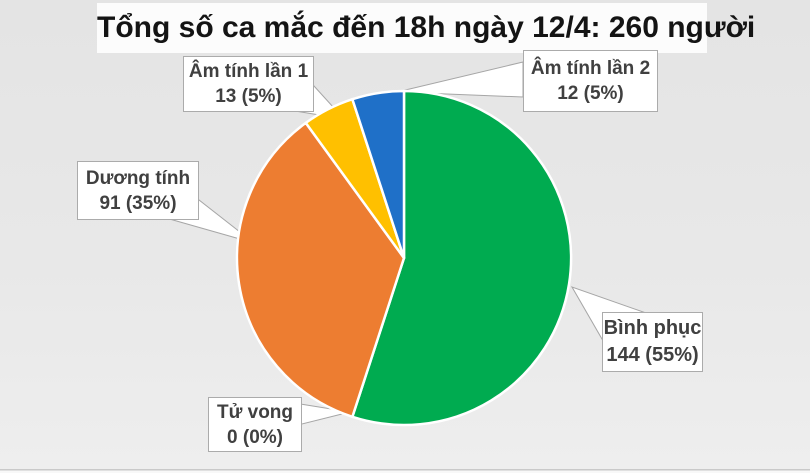  What do you see at coordinates (652, 328) in the screenshot?
I see `callout-label: Bình phục` at bounding box center [652, 328].